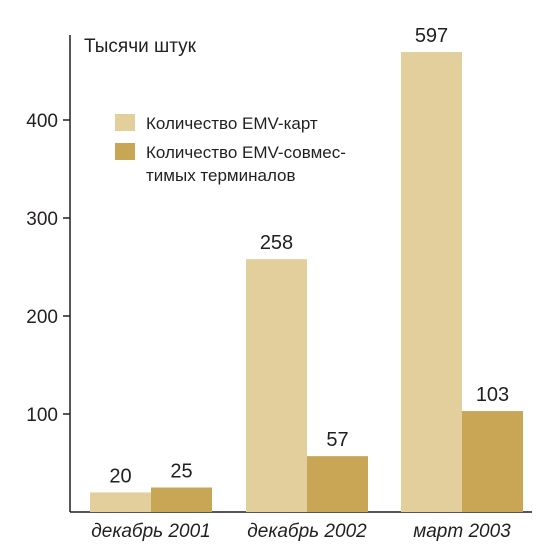  Describe the element at coordinates (221, 175) in the screenshot. I see `legend-label-terminals-line2: тимых терминалов` at that location.